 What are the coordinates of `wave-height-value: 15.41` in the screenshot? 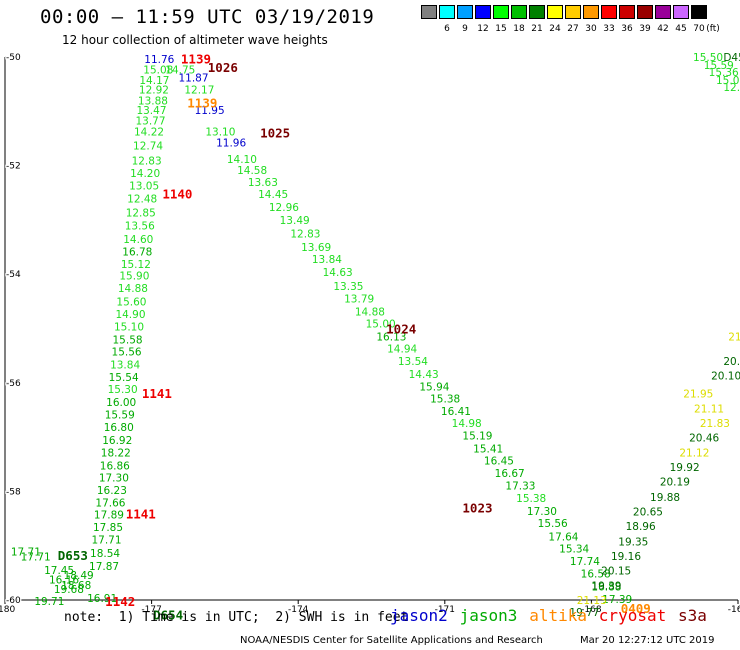 It's located at (488, 450).